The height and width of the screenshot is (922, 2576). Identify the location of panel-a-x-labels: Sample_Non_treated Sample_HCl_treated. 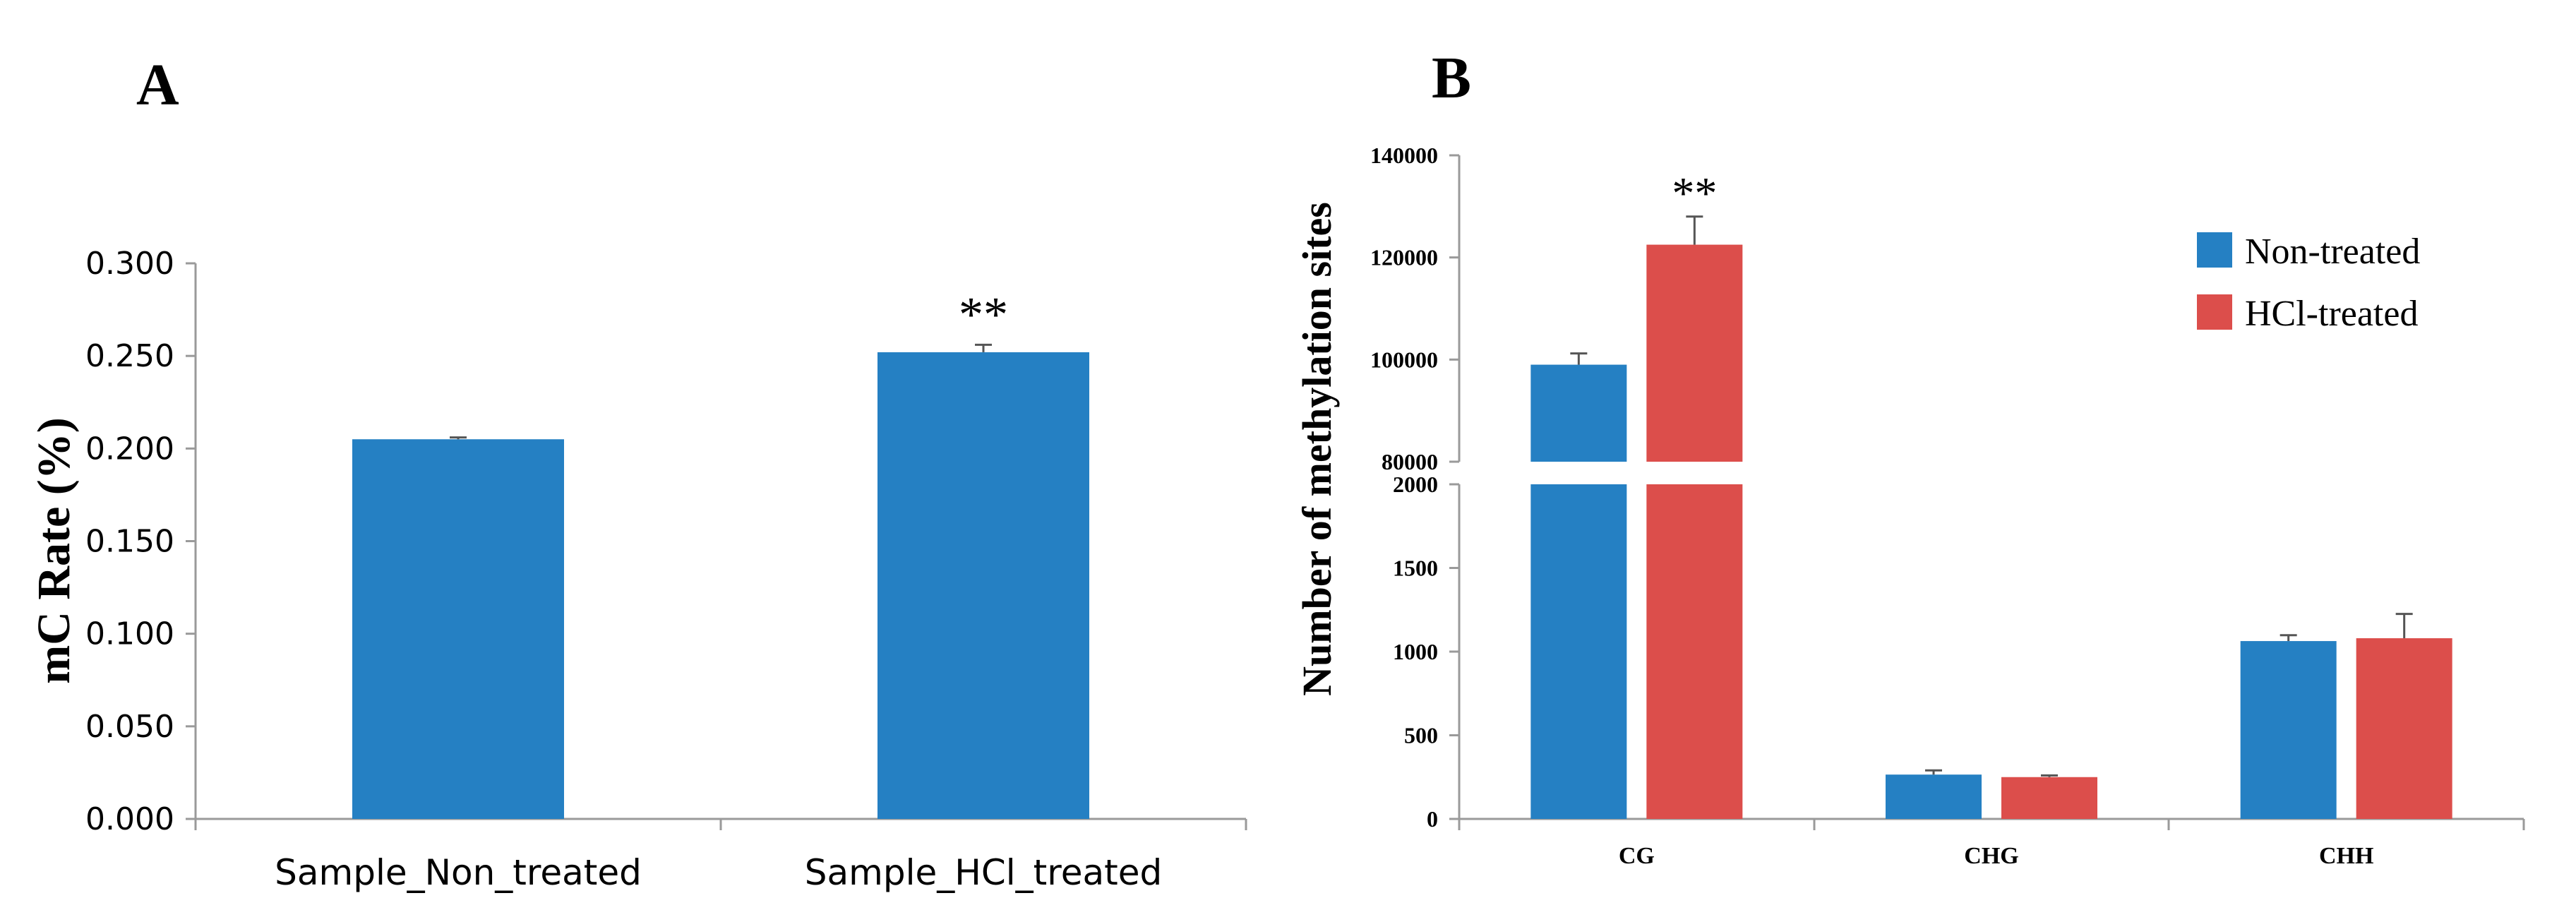
(718, 872).